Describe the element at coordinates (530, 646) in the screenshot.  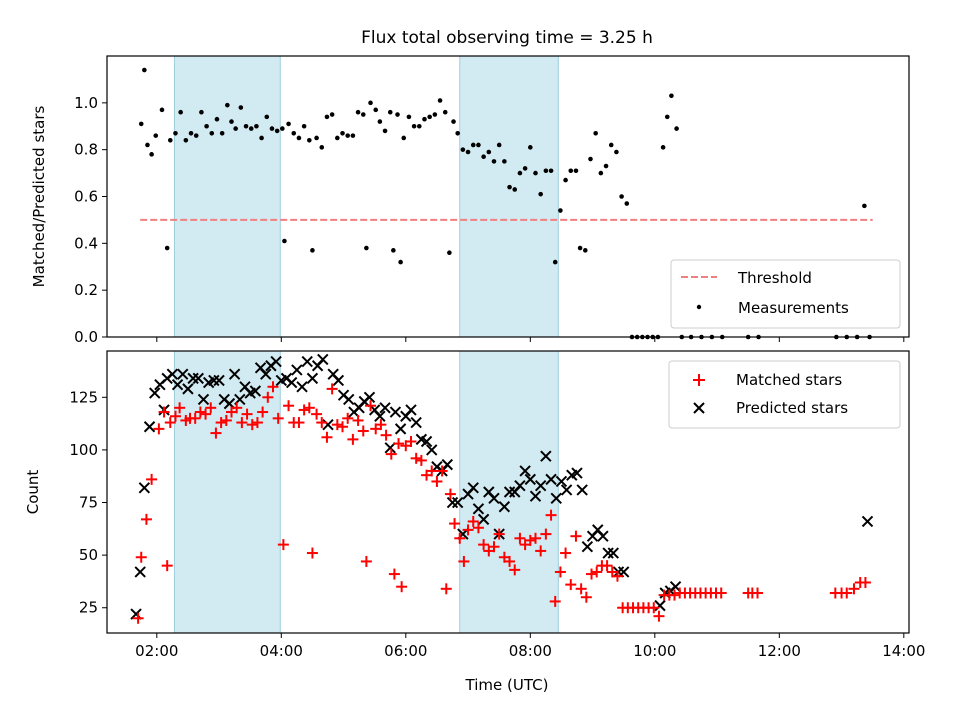
I see `bottom-x-ticks: 02:00 04:00 06:00 08:00 10:00 12:00 14:00` at that location.